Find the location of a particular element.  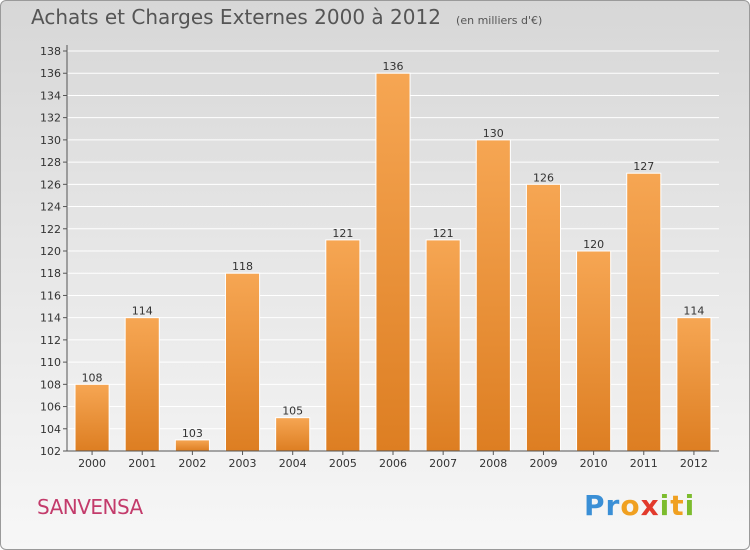

y-tick-label: 136 is located at coordinates (50, 73).